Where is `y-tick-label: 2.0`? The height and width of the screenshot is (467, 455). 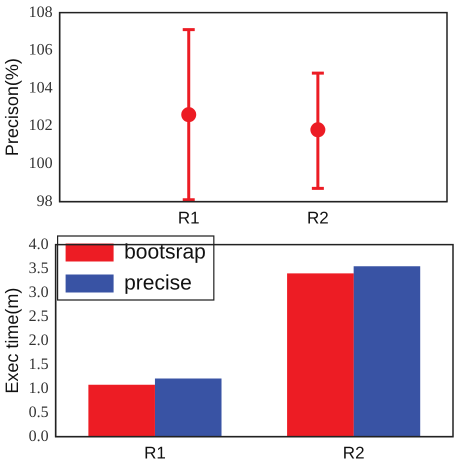
y-tick-label: 2.0 is located at coordinates (38, 340).